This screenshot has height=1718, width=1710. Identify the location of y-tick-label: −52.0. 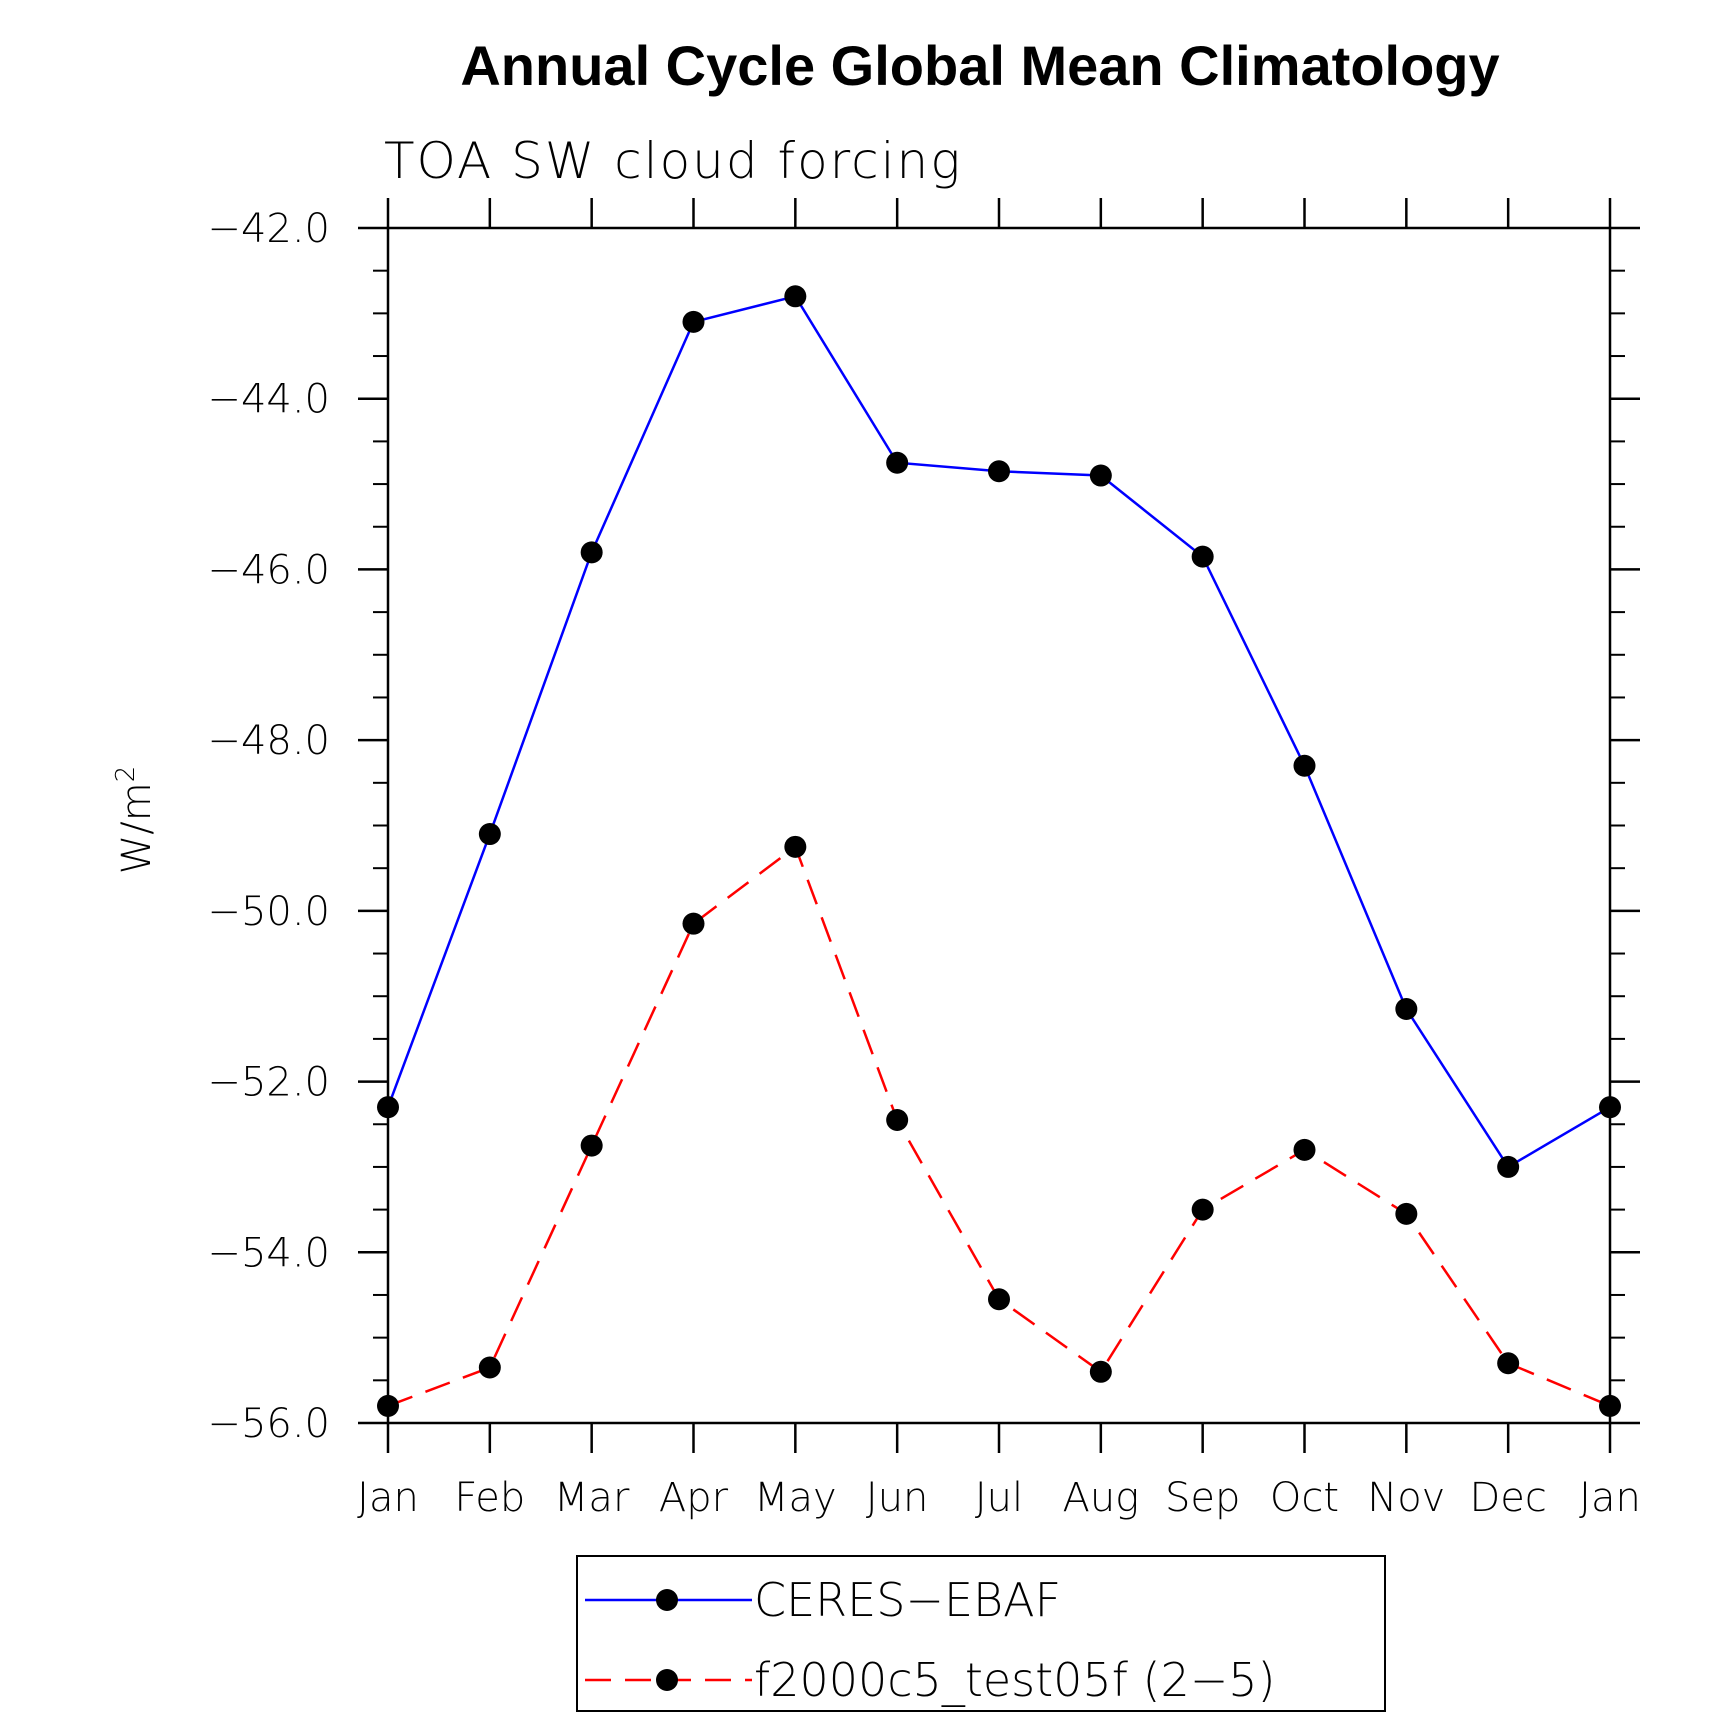
(268, 1083).